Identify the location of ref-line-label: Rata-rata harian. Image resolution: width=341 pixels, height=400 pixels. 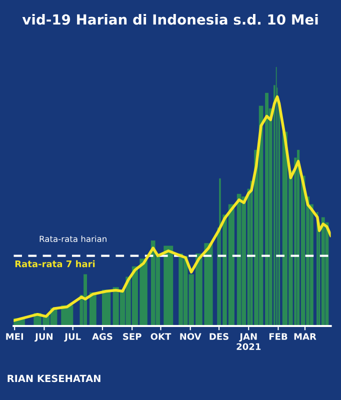
(73, 239).